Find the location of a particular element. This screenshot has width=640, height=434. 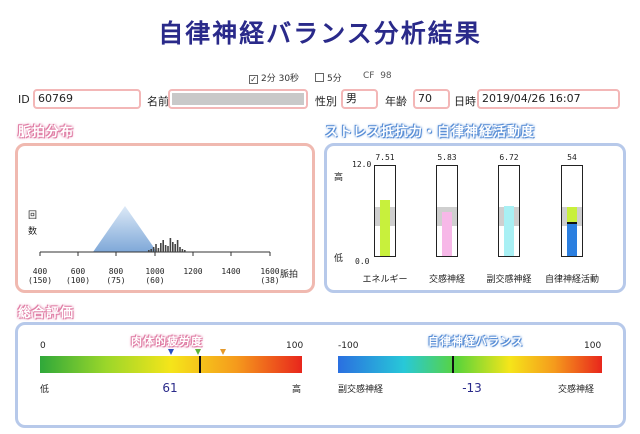

stress-scale-bottom: 0.0 is located at coordinates (362, 261).